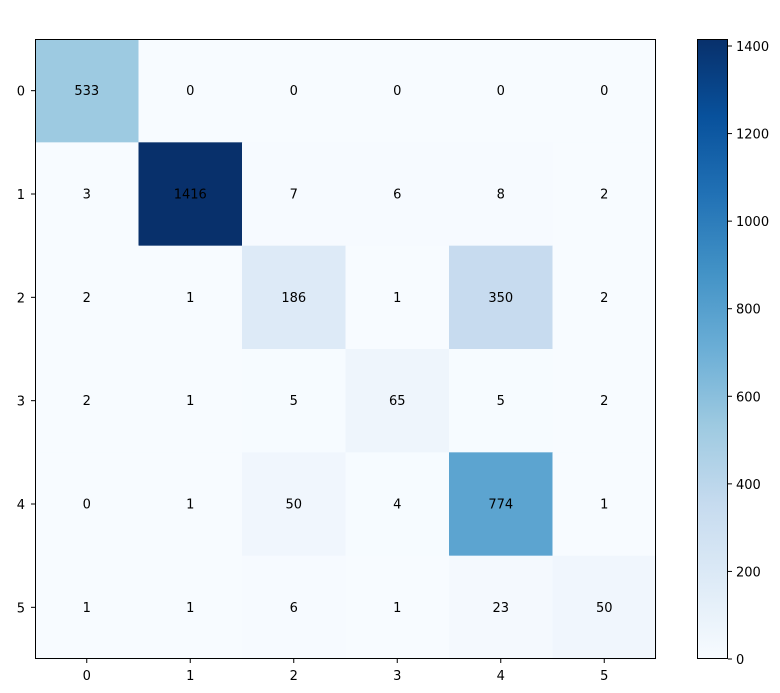 The height and width of the screenshot is (693, 780). Describe the element at coordinates (748, 310) in the screenshot. I see `colorbar-tick-label: 800` at that location.